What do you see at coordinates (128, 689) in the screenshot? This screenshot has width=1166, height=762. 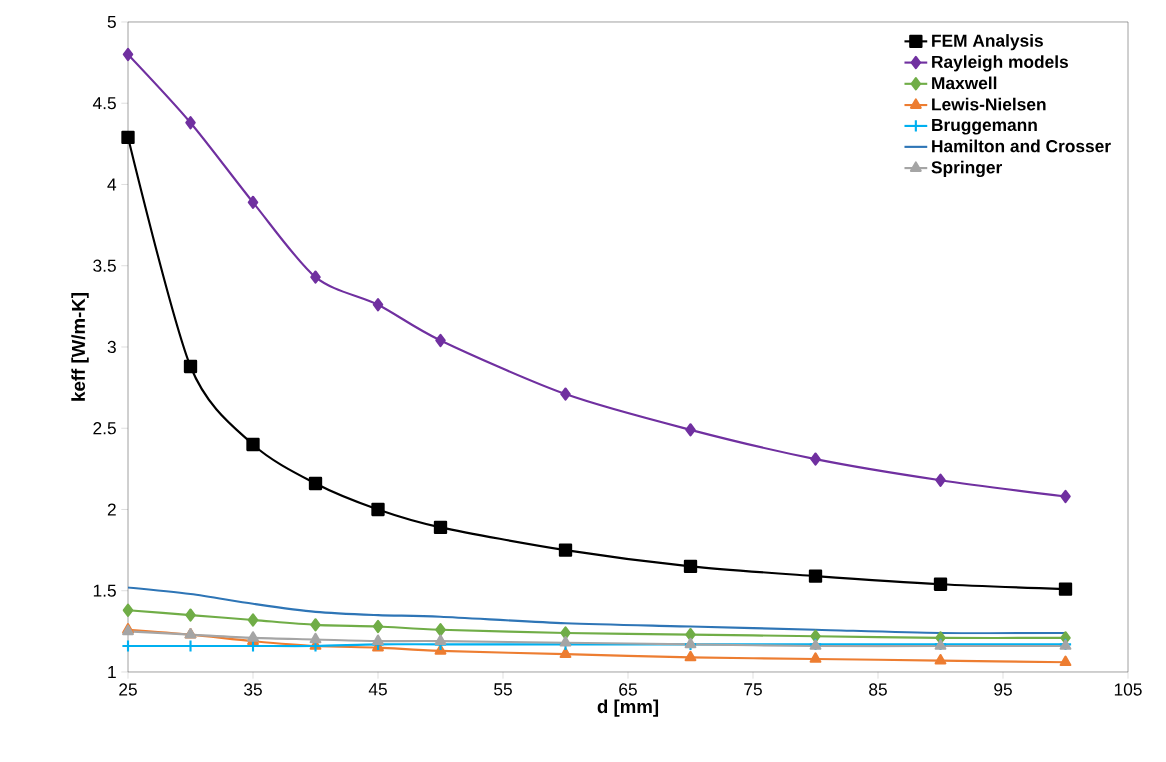 I see `x-tick-label: 25` at bounding box center [128, 689].